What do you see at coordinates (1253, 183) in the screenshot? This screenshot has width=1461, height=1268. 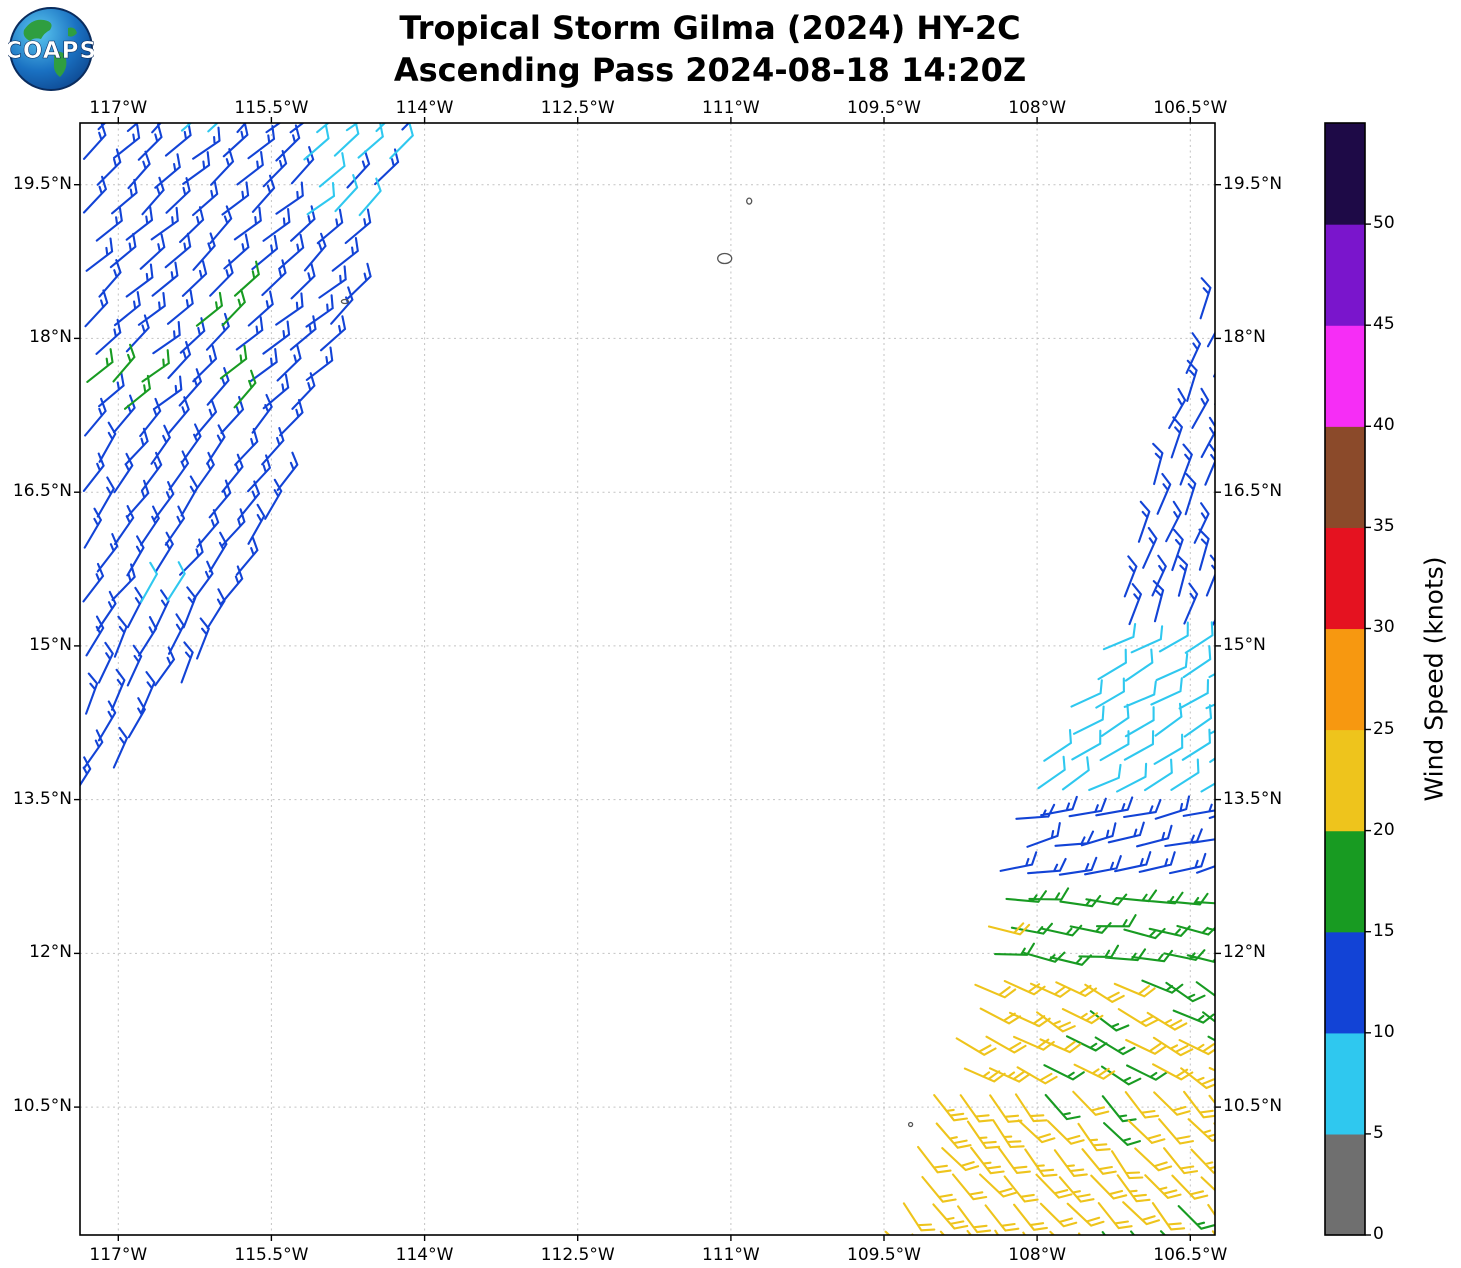 I see `lat-tick-label-right: 19.5°N` at bounding box center [1253, 183].